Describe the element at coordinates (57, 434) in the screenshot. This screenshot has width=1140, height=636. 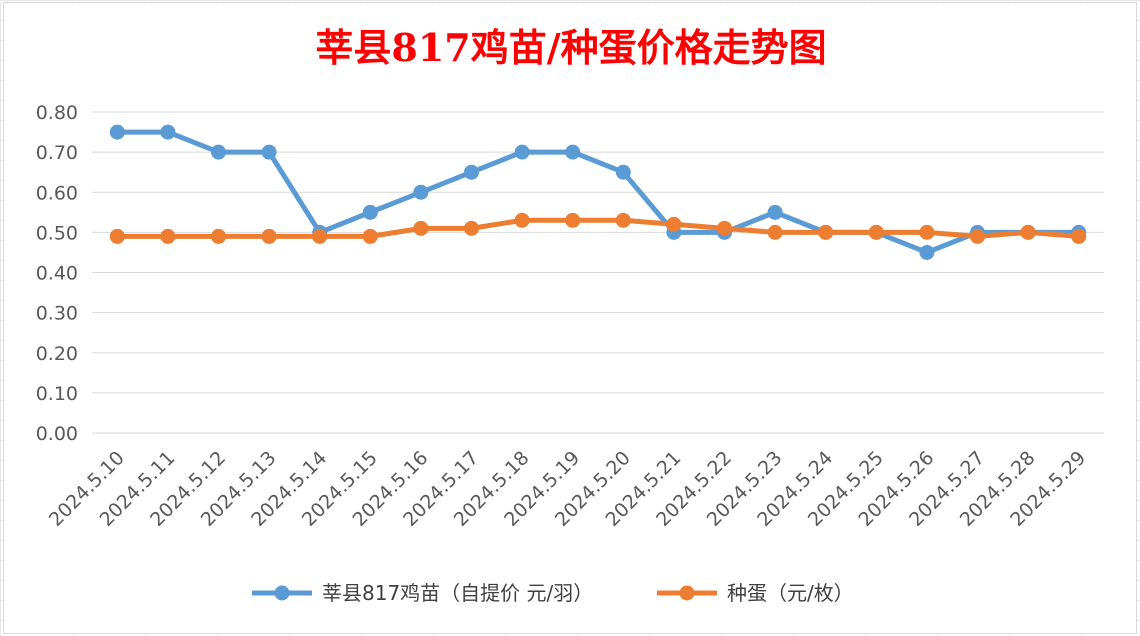
I see `y-tick-label: 0.00` at that location.